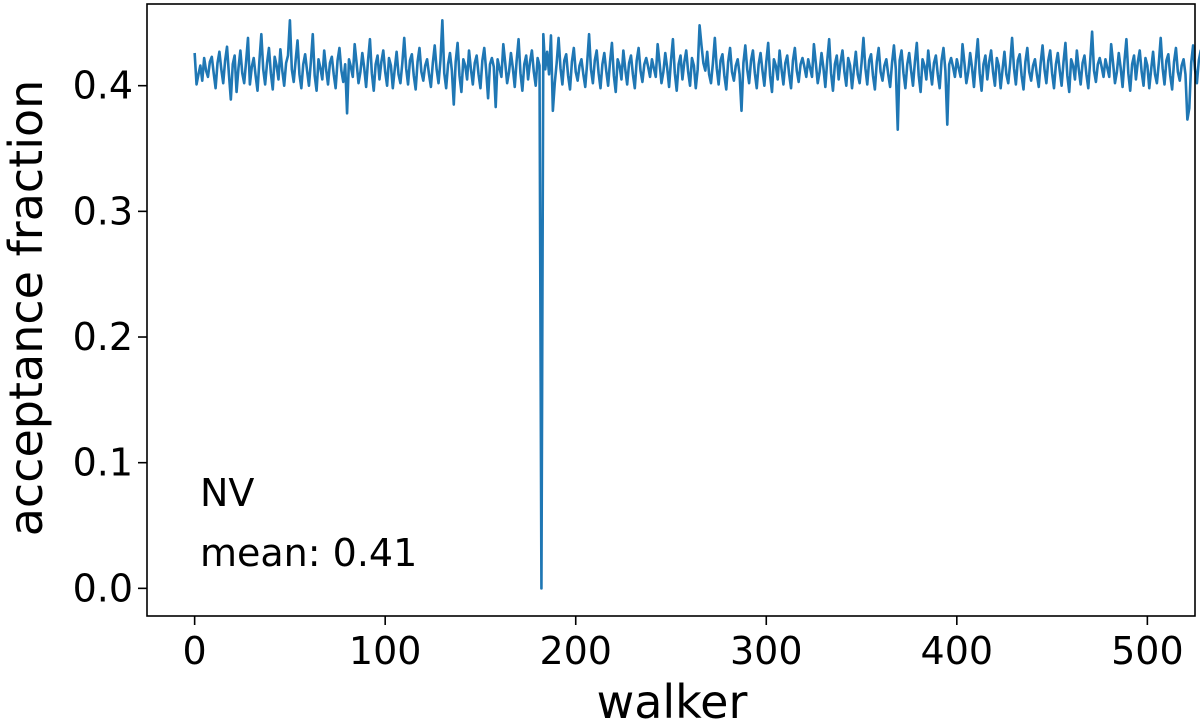  What do you see at coordinates (195, 651) in the screenshot?
I see `x-tick-label: 0` at bounding box center [195, 651].